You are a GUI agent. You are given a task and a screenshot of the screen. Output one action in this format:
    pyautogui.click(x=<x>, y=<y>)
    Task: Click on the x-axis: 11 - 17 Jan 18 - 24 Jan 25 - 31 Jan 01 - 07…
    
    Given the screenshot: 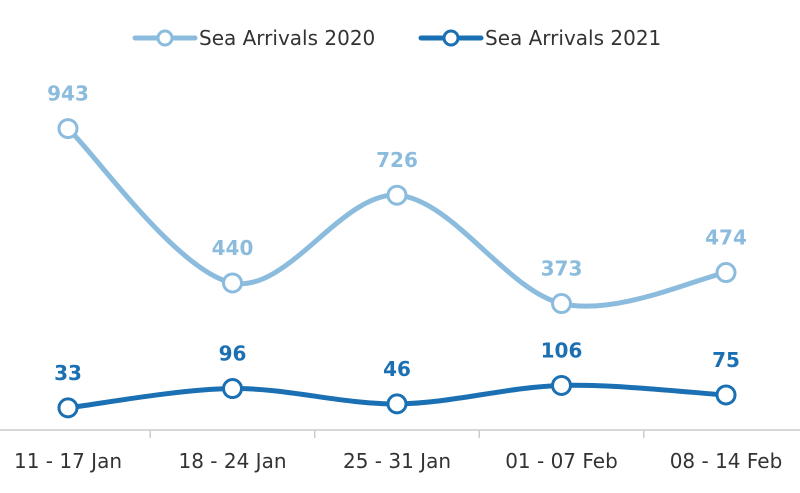 What is the action you would take?
    pyautogui.click(x=400, y=451)
    